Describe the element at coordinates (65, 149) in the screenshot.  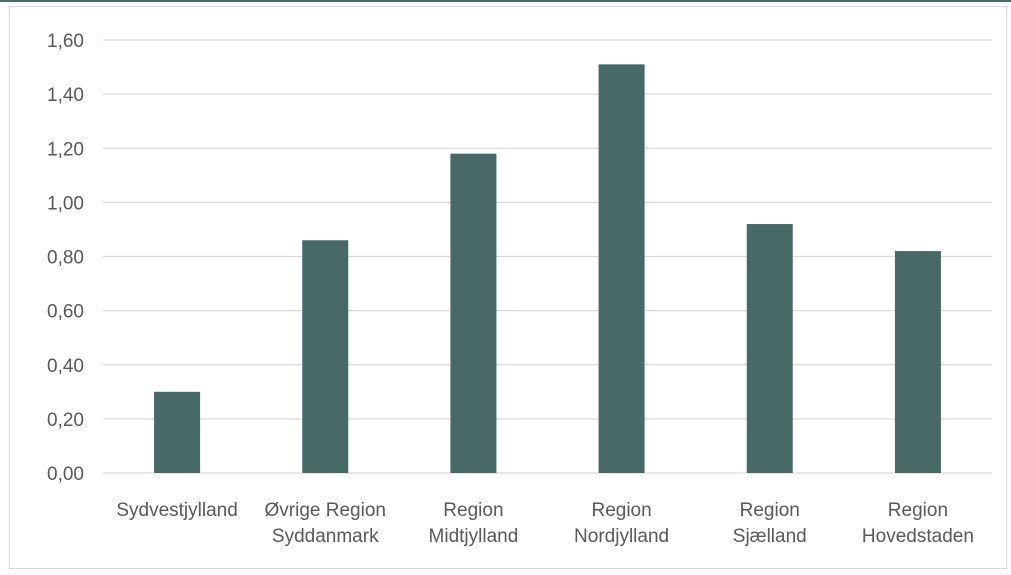
I see `y-tick-label: 1,20` at that location.